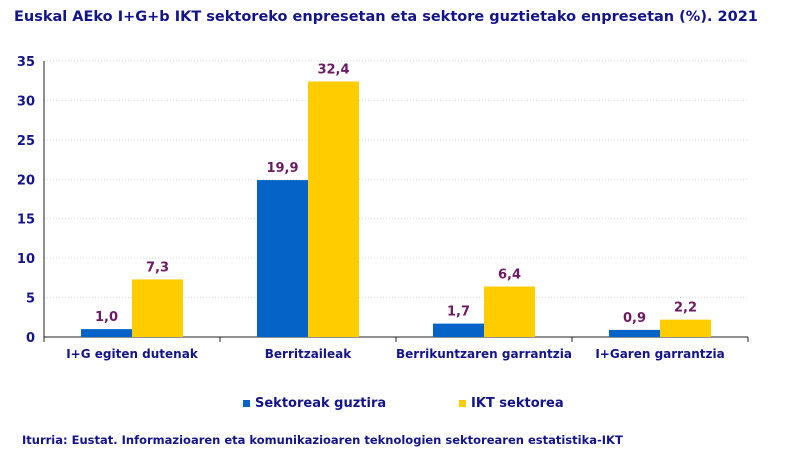  Describe the element at coordinates (321, 403) in the screenshot. I see `legend-label-series-1: Sektoreak guztira` at that location.